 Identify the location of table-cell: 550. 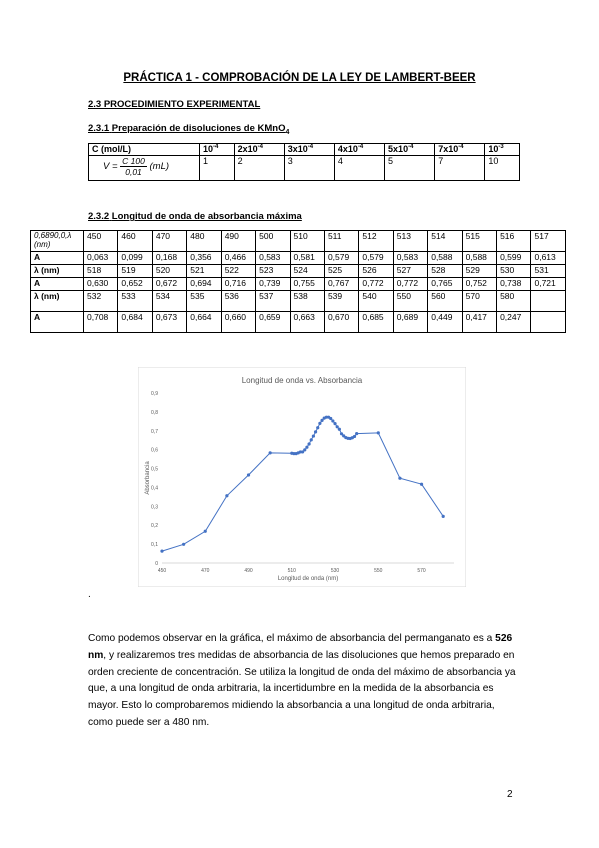
(410, 301).